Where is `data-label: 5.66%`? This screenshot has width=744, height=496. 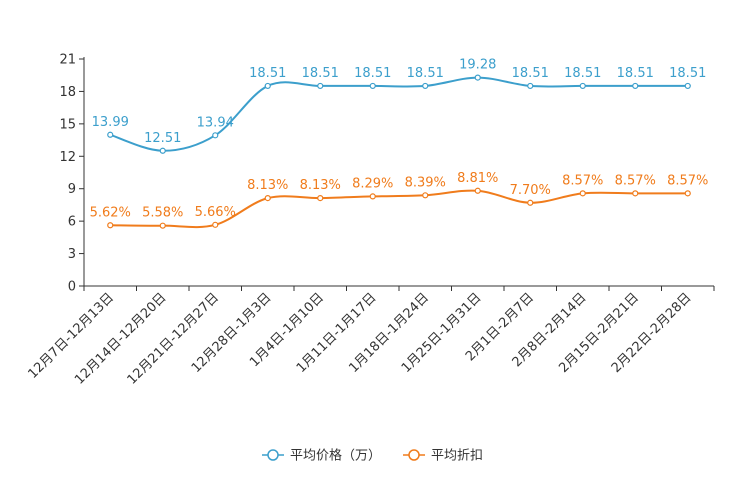 data-label: 5.66% is located at coordinates (215, 212).